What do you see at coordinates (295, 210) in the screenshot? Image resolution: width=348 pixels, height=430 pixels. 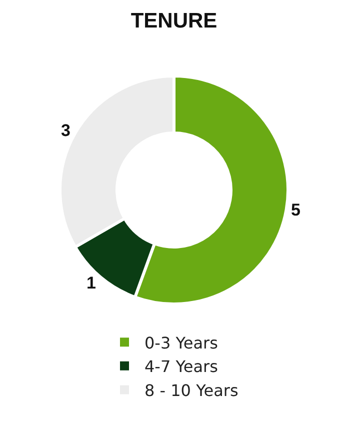 I see `data-label: 5` at bounding box center [295, 210].